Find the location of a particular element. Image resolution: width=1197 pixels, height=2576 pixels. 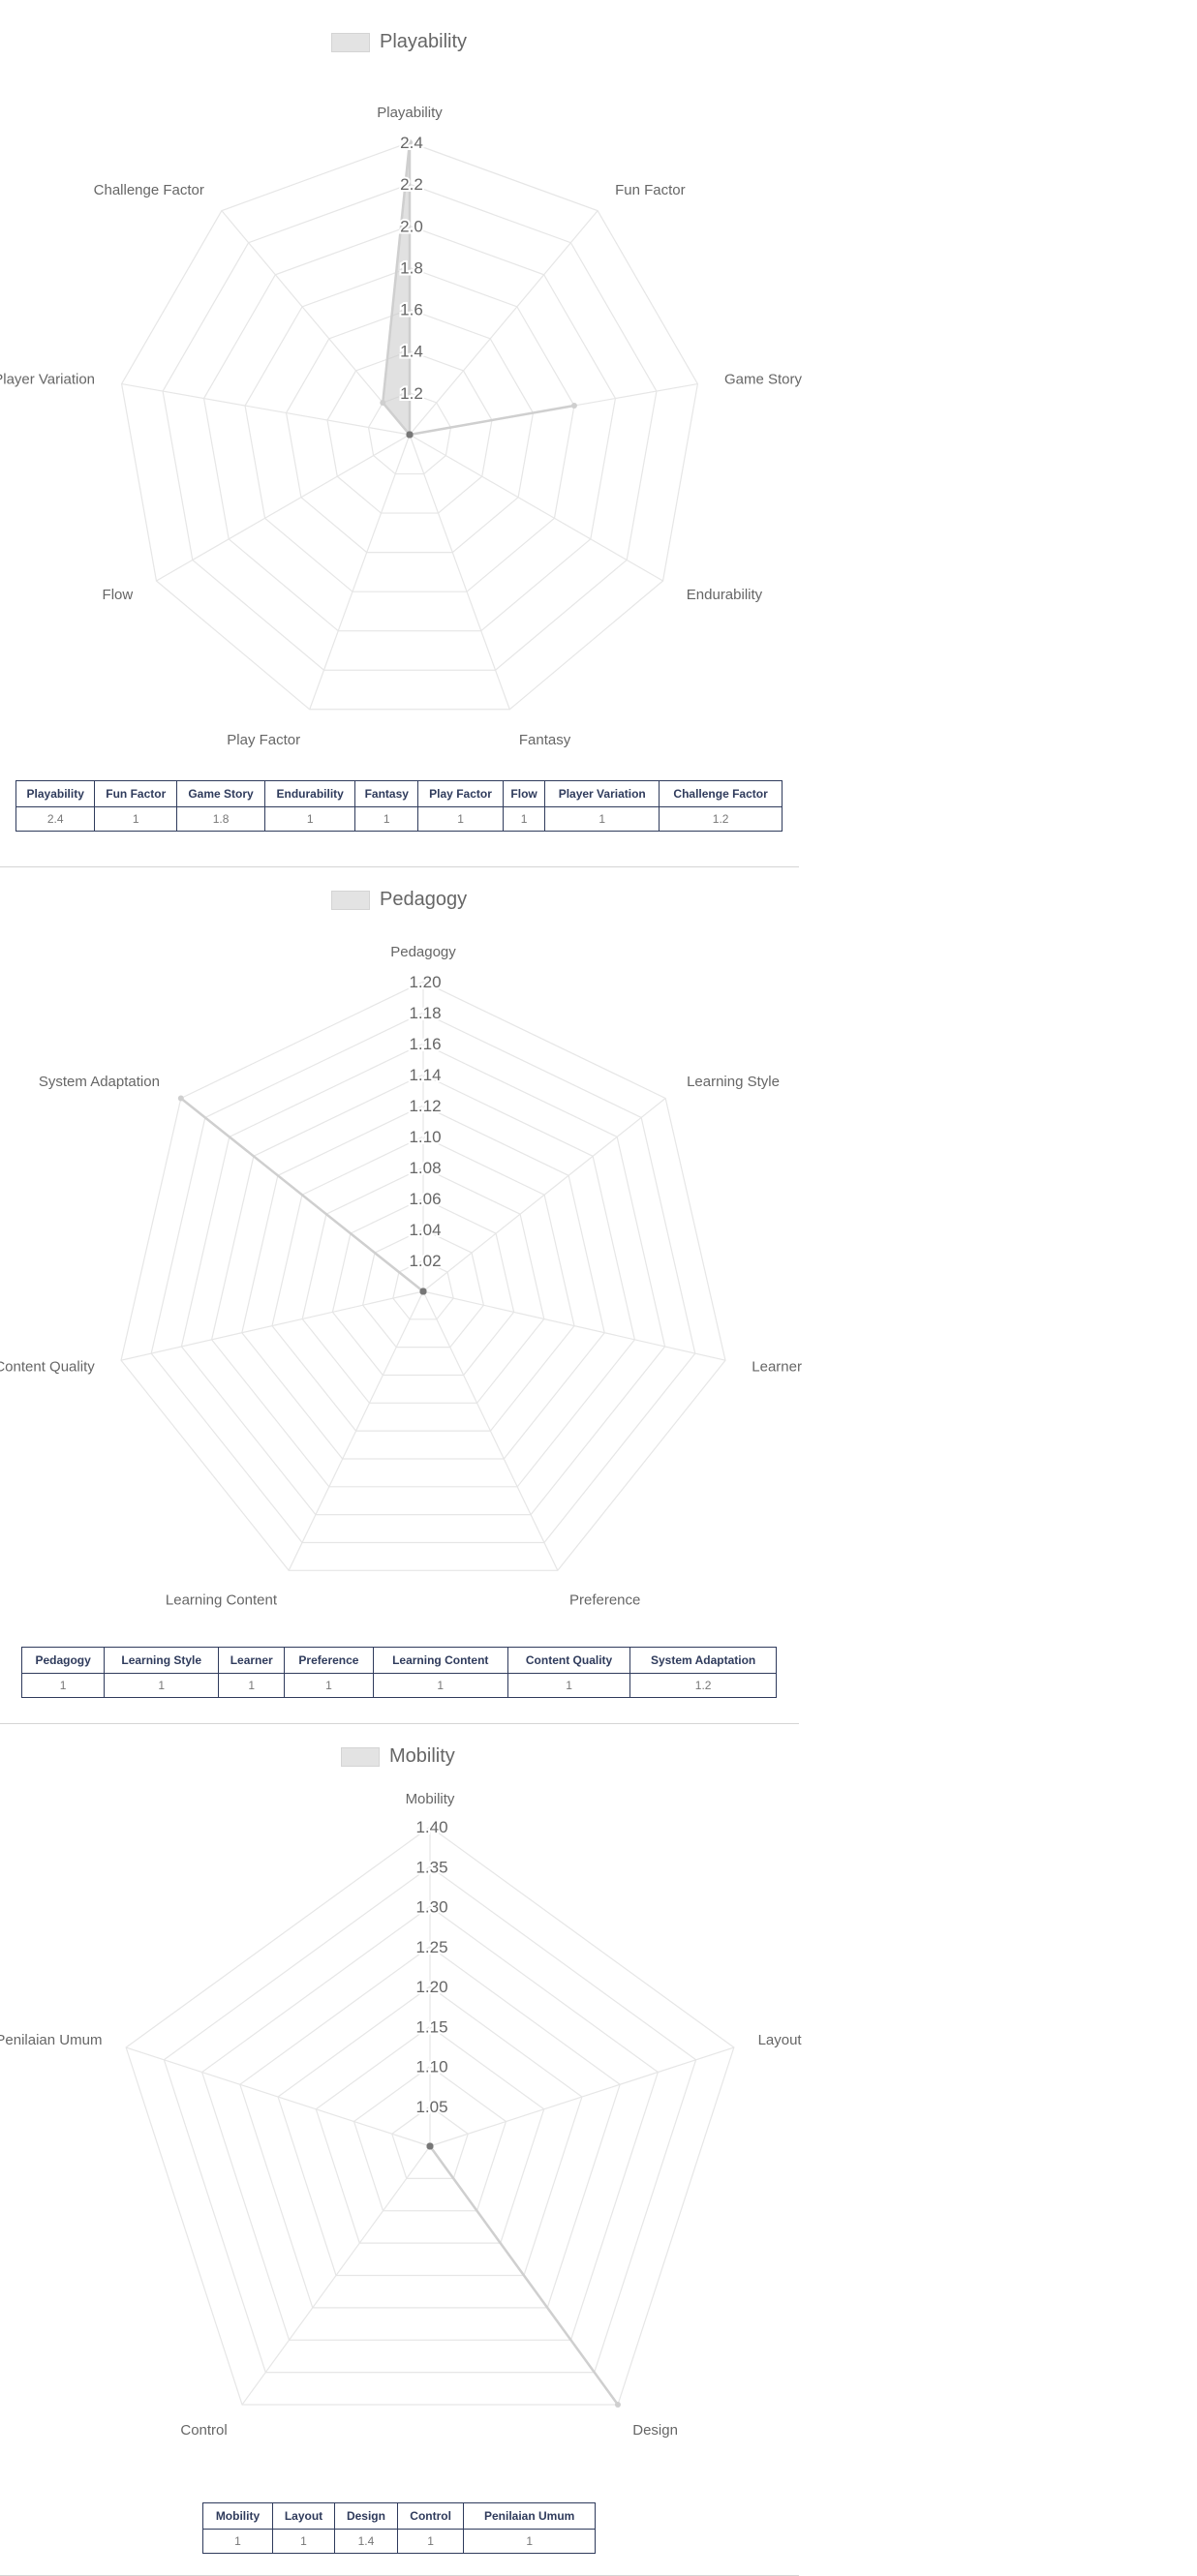

tick-label: 1.2 is located at coordinates (411, 393).